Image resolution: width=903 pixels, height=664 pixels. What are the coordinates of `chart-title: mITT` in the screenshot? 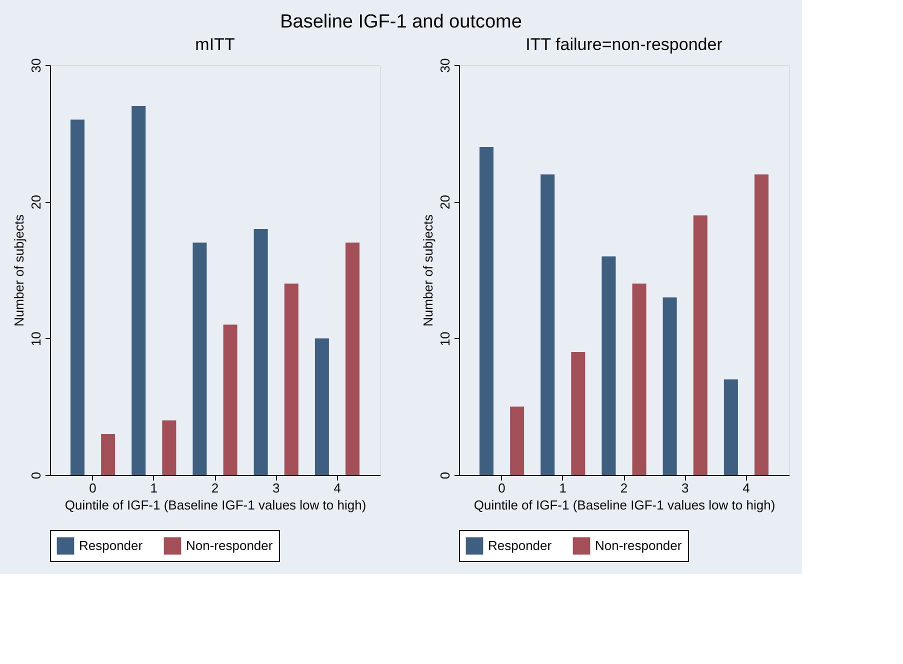 It's located at (215, 44).